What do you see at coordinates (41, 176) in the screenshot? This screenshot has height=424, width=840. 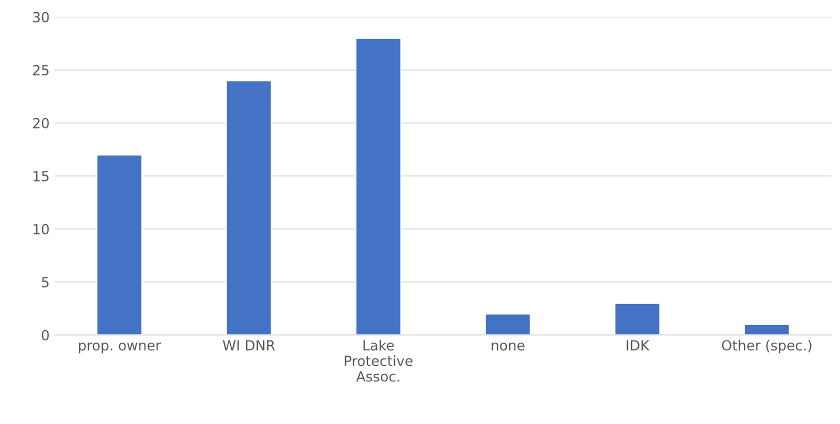 I see `y-tick-label: 15` at bounding box center [41, 176].